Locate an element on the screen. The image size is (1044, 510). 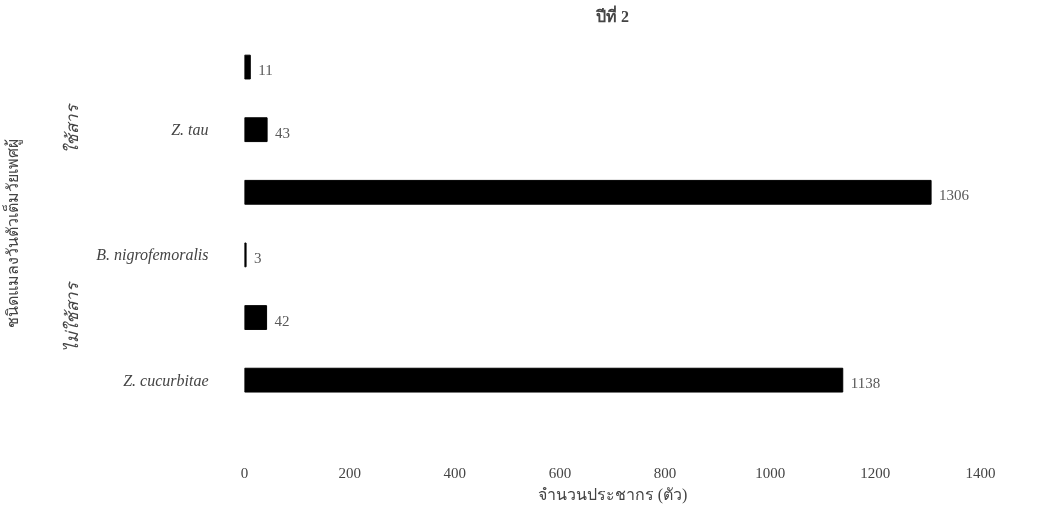
x-tick-label: 1200 is located at coordinates (875, 472).